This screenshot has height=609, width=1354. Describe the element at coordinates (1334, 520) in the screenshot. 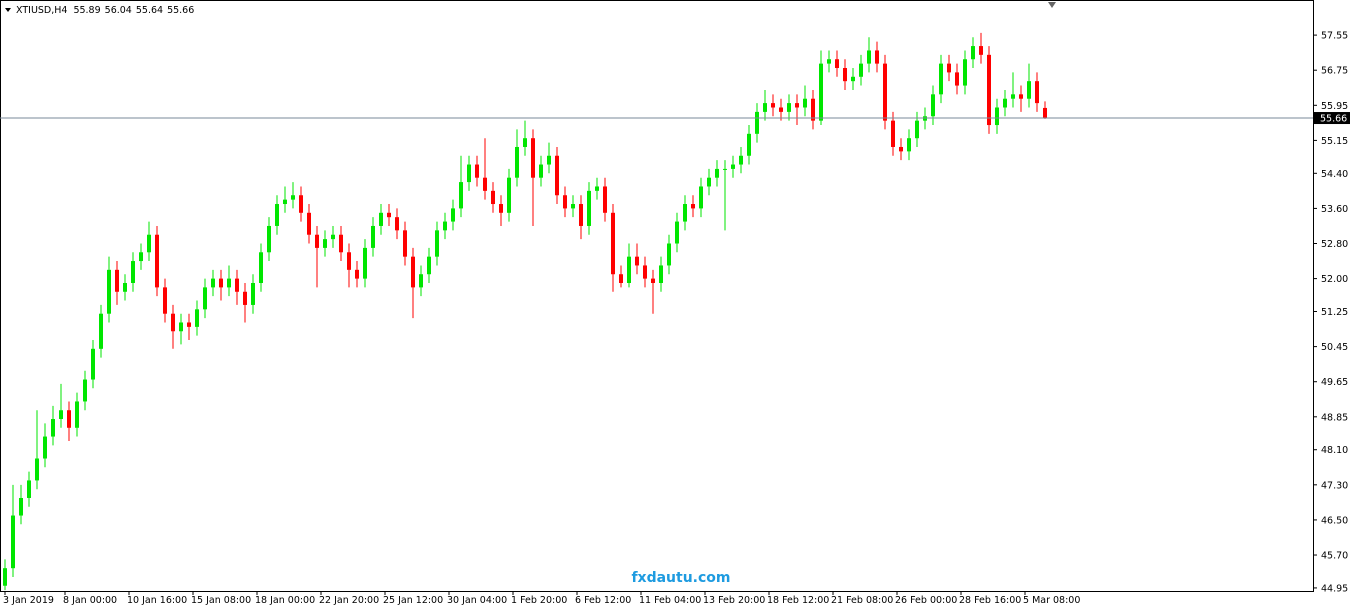

I see `y-tick-label: 46.50` at that location.